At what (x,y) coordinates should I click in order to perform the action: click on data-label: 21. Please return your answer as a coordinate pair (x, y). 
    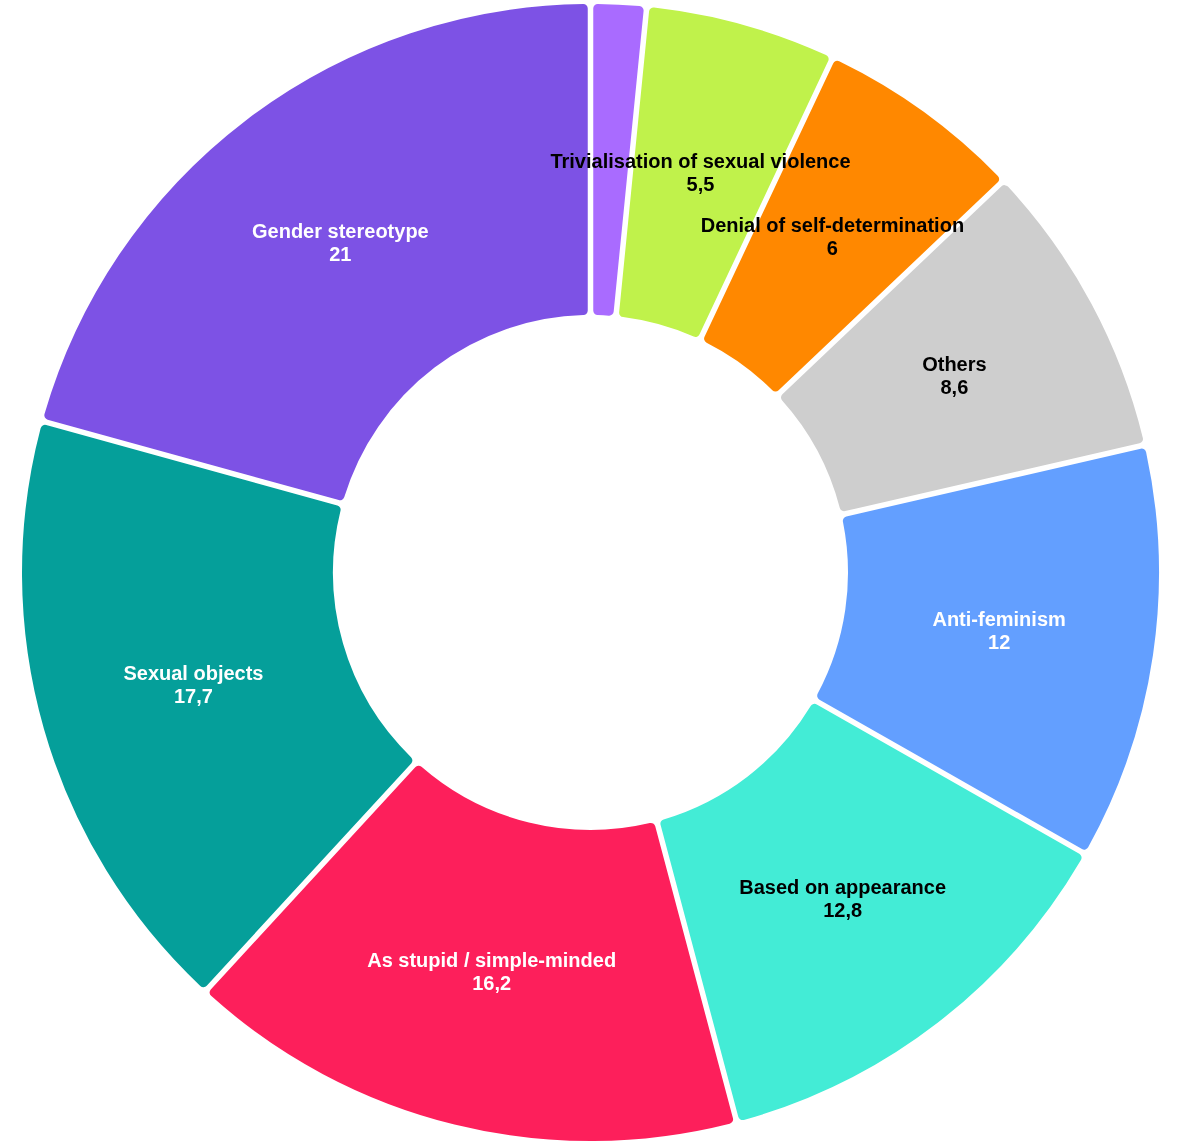
    Looking at the image, I should click on (340, 253).